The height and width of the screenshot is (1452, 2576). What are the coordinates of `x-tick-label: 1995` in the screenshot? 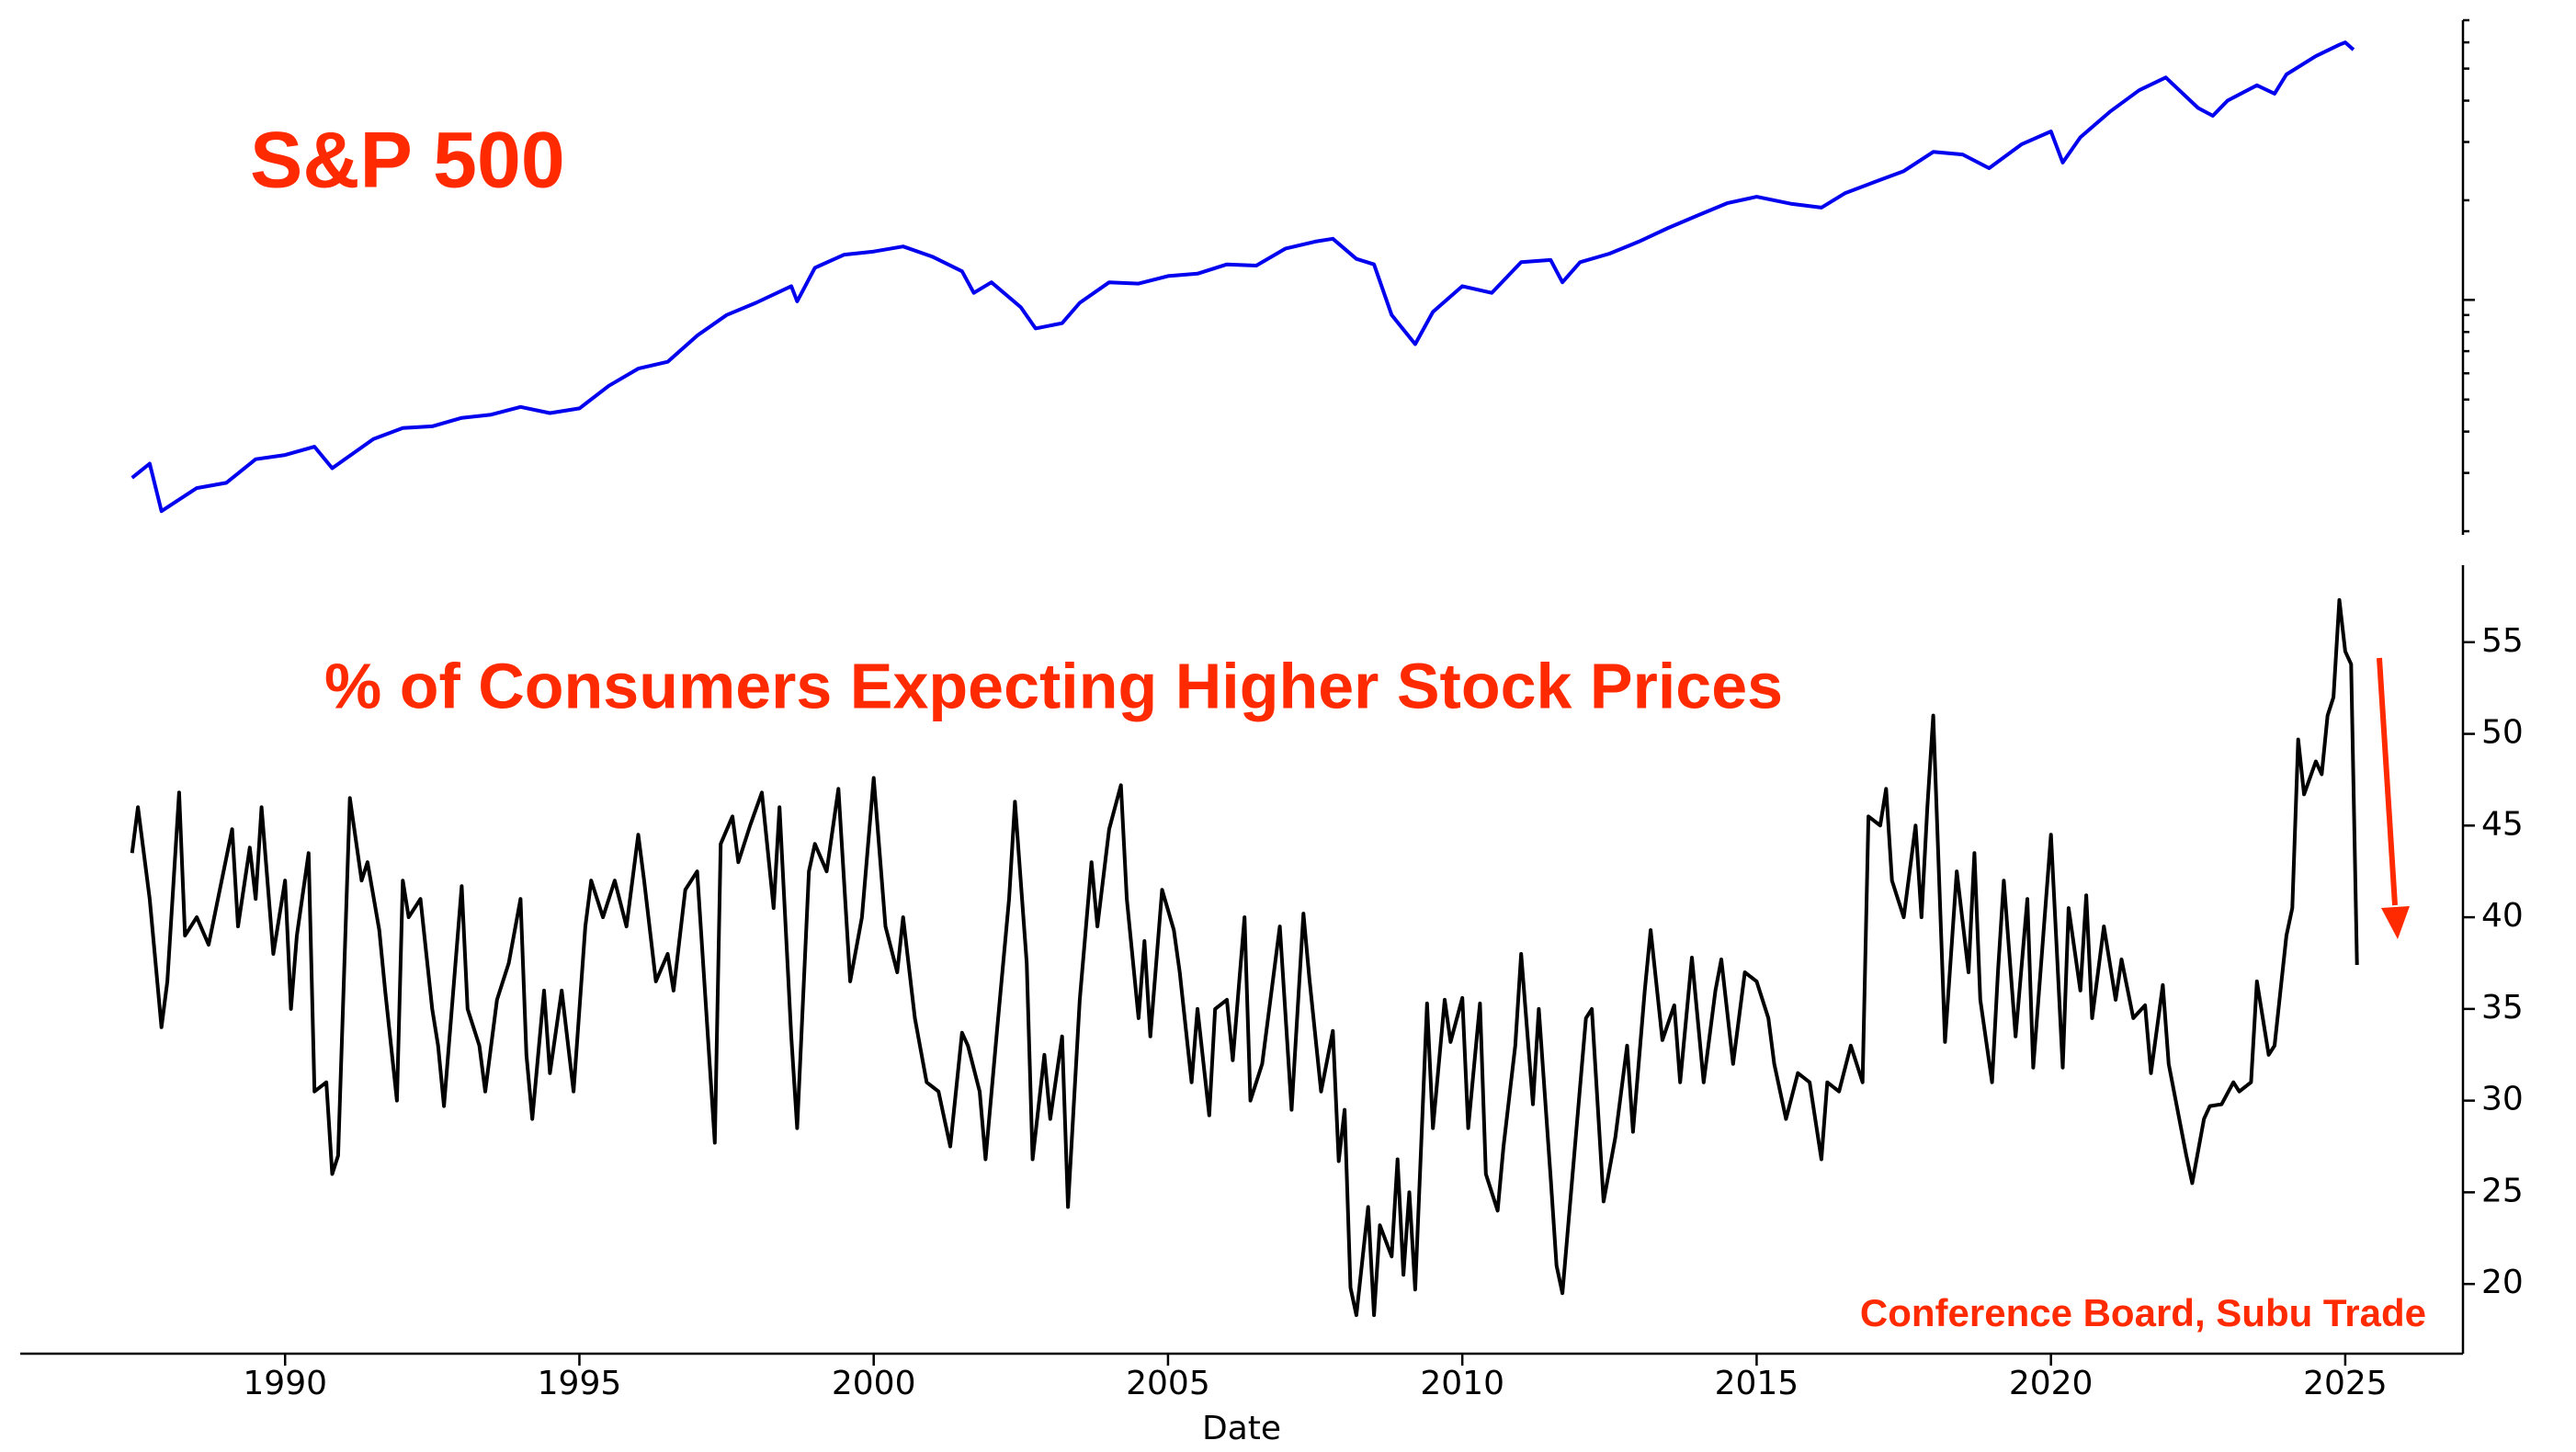 It's located at (580, 1383).